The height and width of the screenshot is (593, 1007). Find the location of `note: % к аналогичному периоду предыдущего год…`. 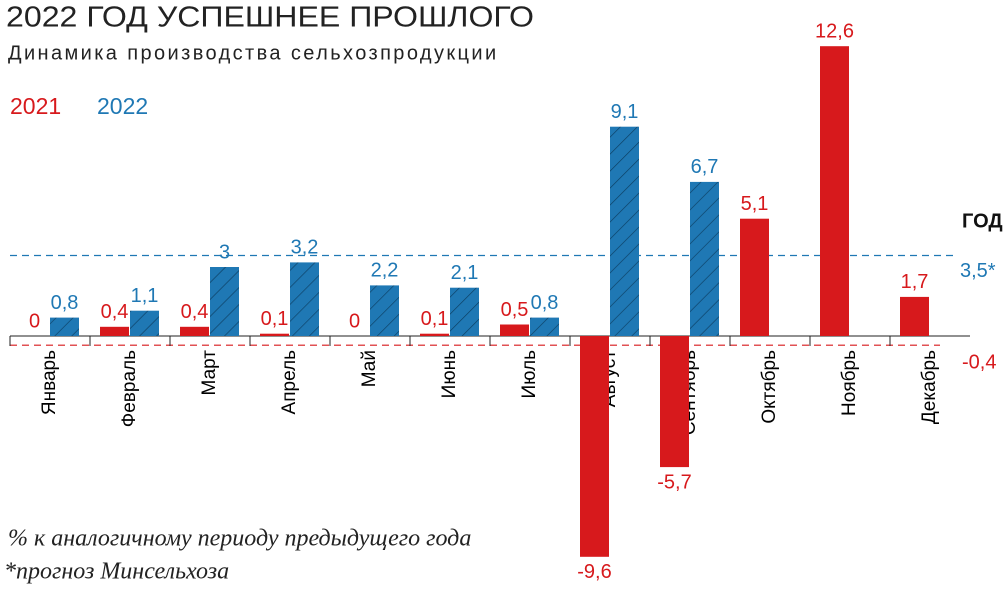

note: % к аналогичному периоду предыдущего год… is located at coordinates (239, 539).